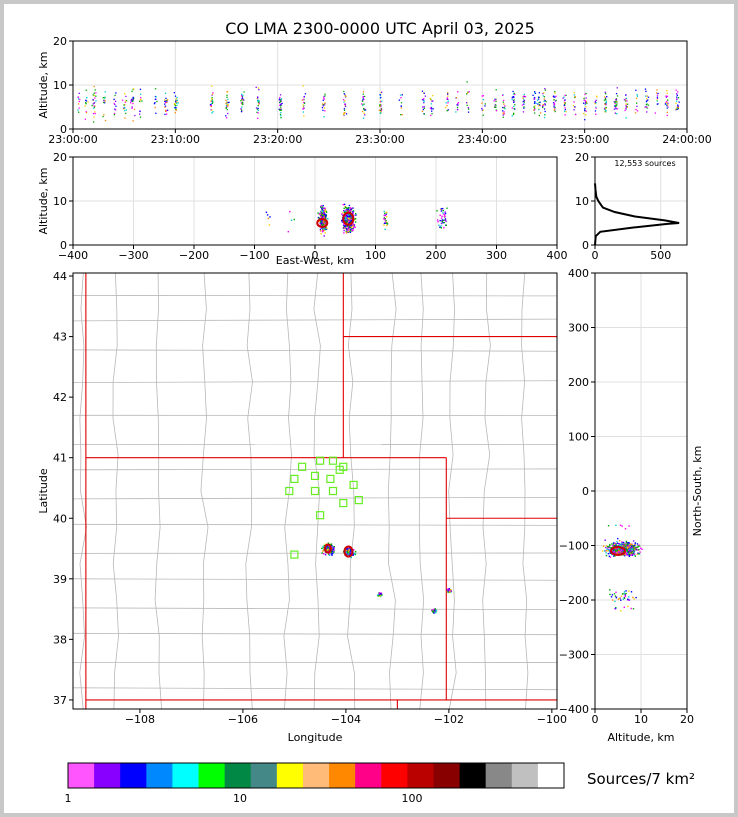 The width and height of the screenshot is (738, 817). I want to click on ew-tick-label: −200, so click(194, 255).